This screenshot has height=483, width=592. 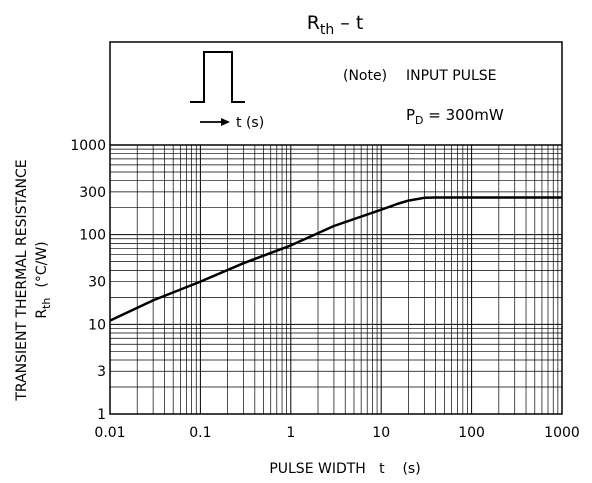 What do you see at coordinates (365, 76) in the screenshot?
I see `note-label: (Note)` at bounding box center [365, 76].